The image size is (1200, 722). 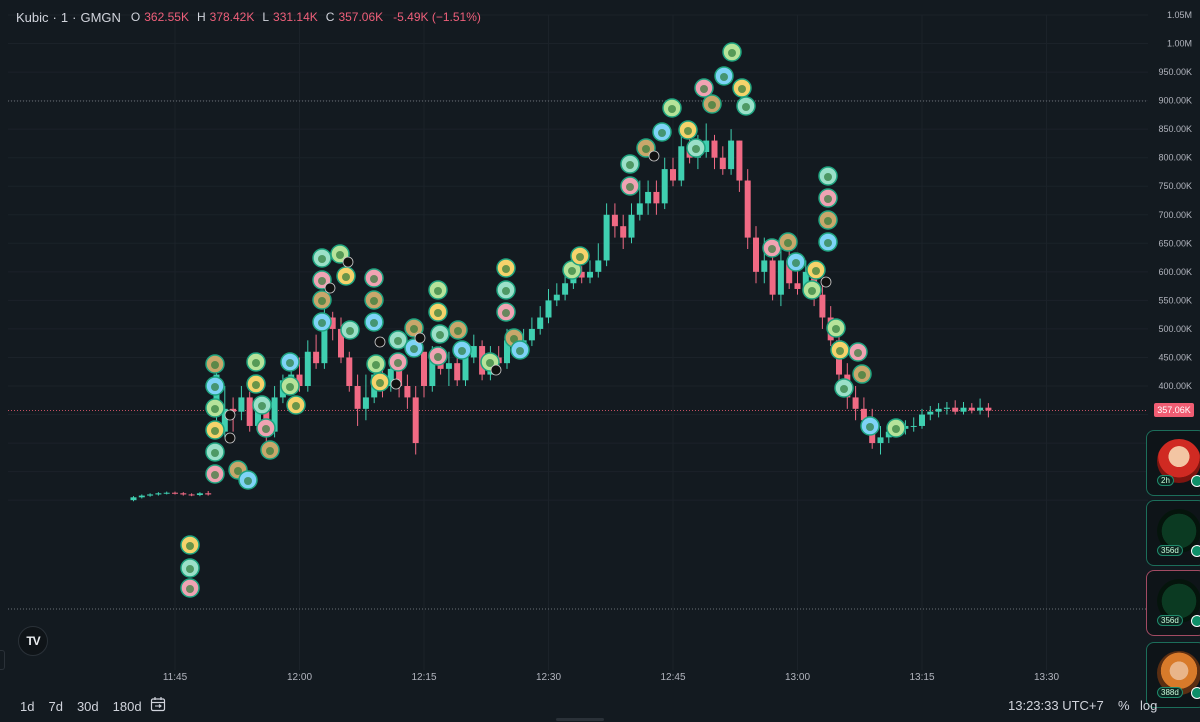 I want to click on side-card-1: 2h, so click(x=1173, y=463).